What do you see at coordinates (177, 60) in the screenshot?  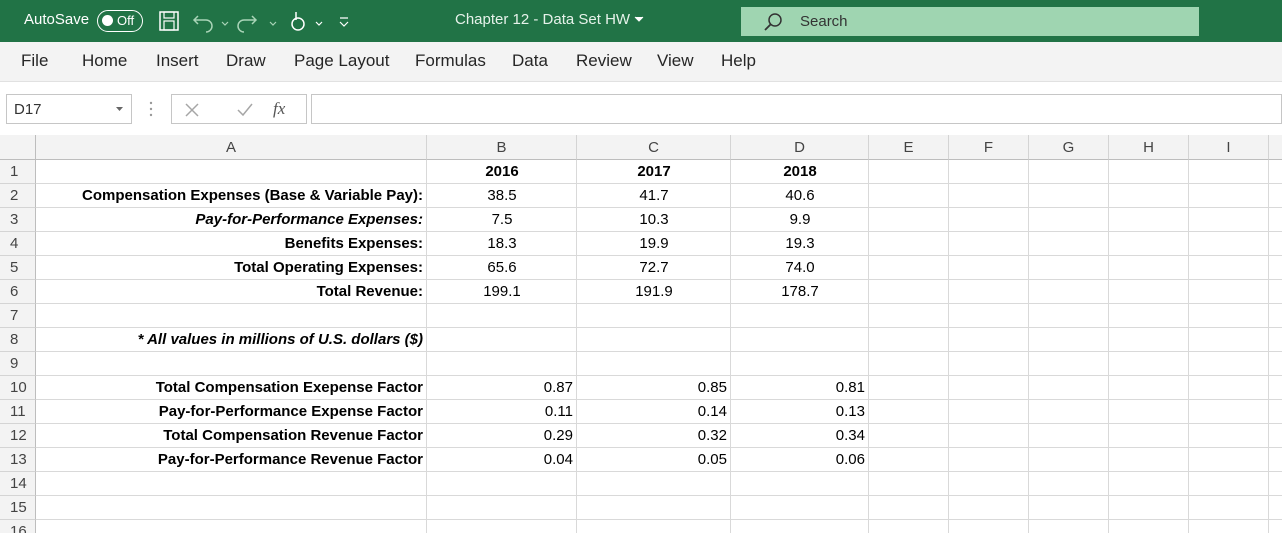 I see `ribbon-tab: Insert` at bounding box center [177, 60].